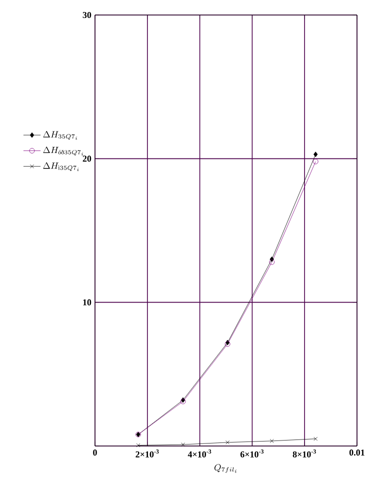 The height and width of the screenshot is (503, 390). What do you see at coordinates (63, 151) in the screenshot?
I see `legend-label: $\Delta H_{\text{óð}35Q7_{i}}$` at bounding box center [63, 151].